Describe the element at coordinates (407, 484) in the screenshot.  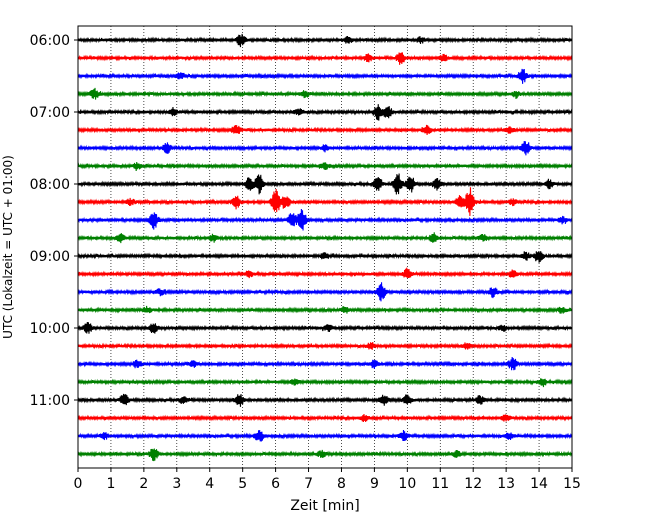
I see `x-tick-label: 10` at that location.